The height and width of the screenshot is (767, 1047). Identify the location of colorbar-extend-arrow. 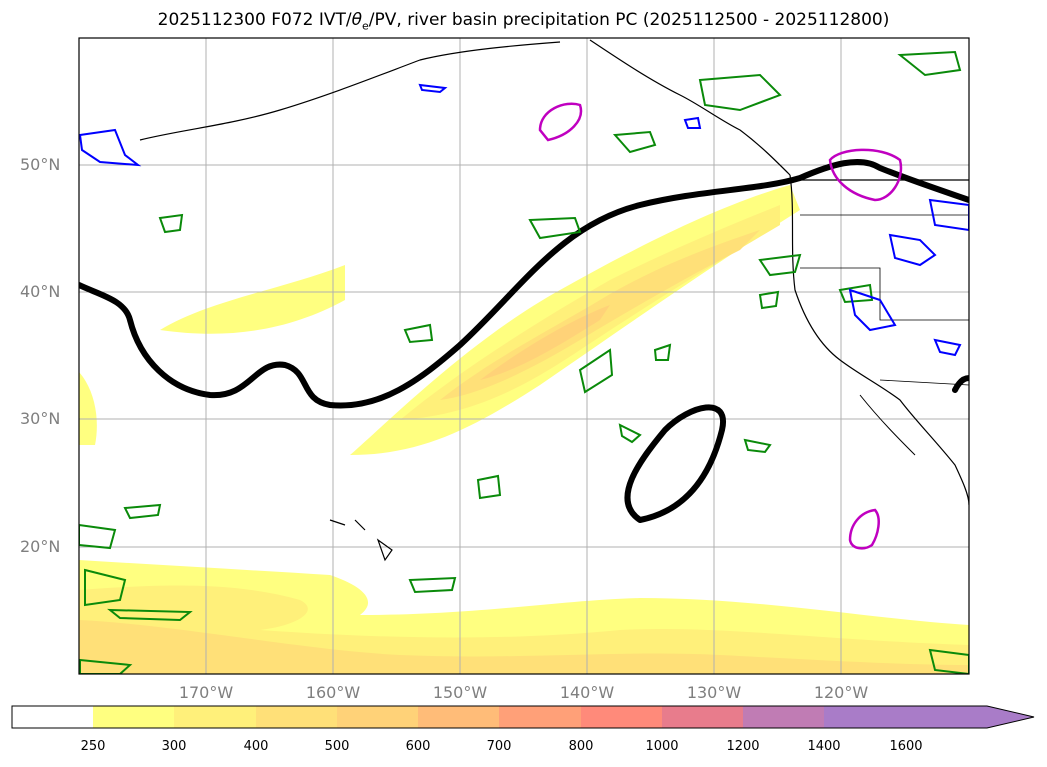
(970, 717).